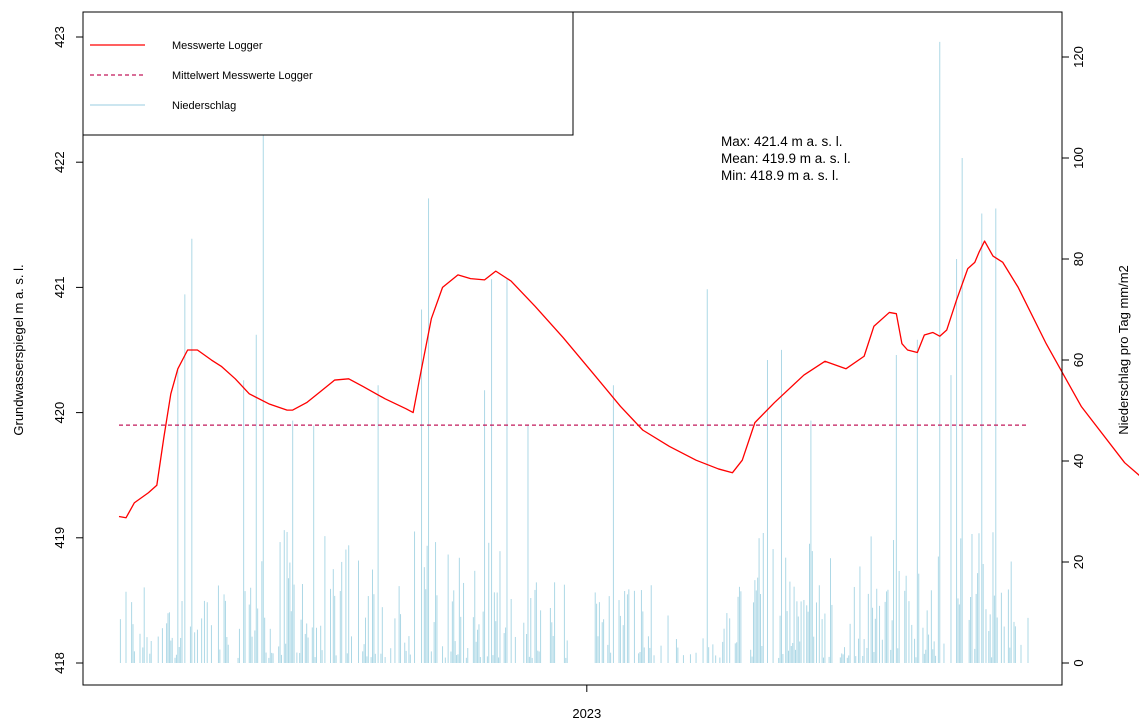 This screenshot has width=1139, height=724. Describe the element at coordinates (242, 76) in the screenshot. I see `legend-label-mean: Mittelwert Messwerte Logger` at that location.